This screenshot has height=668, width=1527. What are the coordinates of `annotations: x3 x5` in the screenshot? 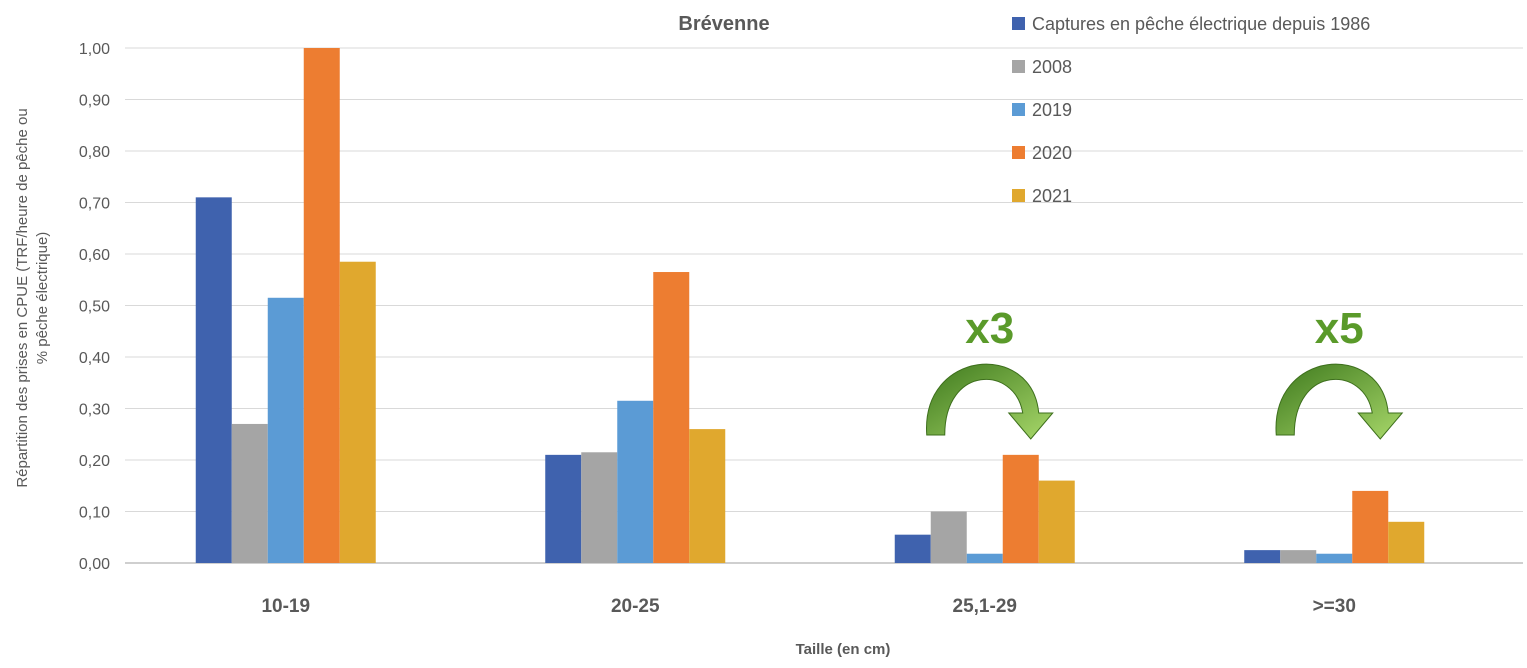 It's located at (1165, 372).